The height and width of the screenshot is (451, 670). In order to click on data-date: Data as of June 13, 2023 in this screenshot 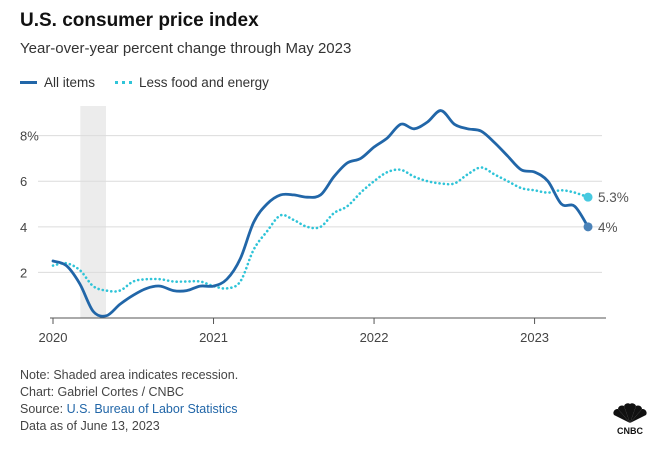, I will do `click(90, 426)`.